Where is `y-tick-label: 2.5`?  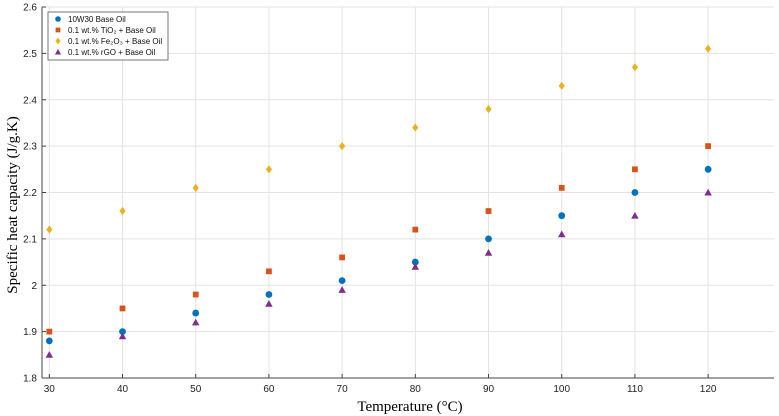 y-tick-label: 2.5 is located at coordinates (30, 54).